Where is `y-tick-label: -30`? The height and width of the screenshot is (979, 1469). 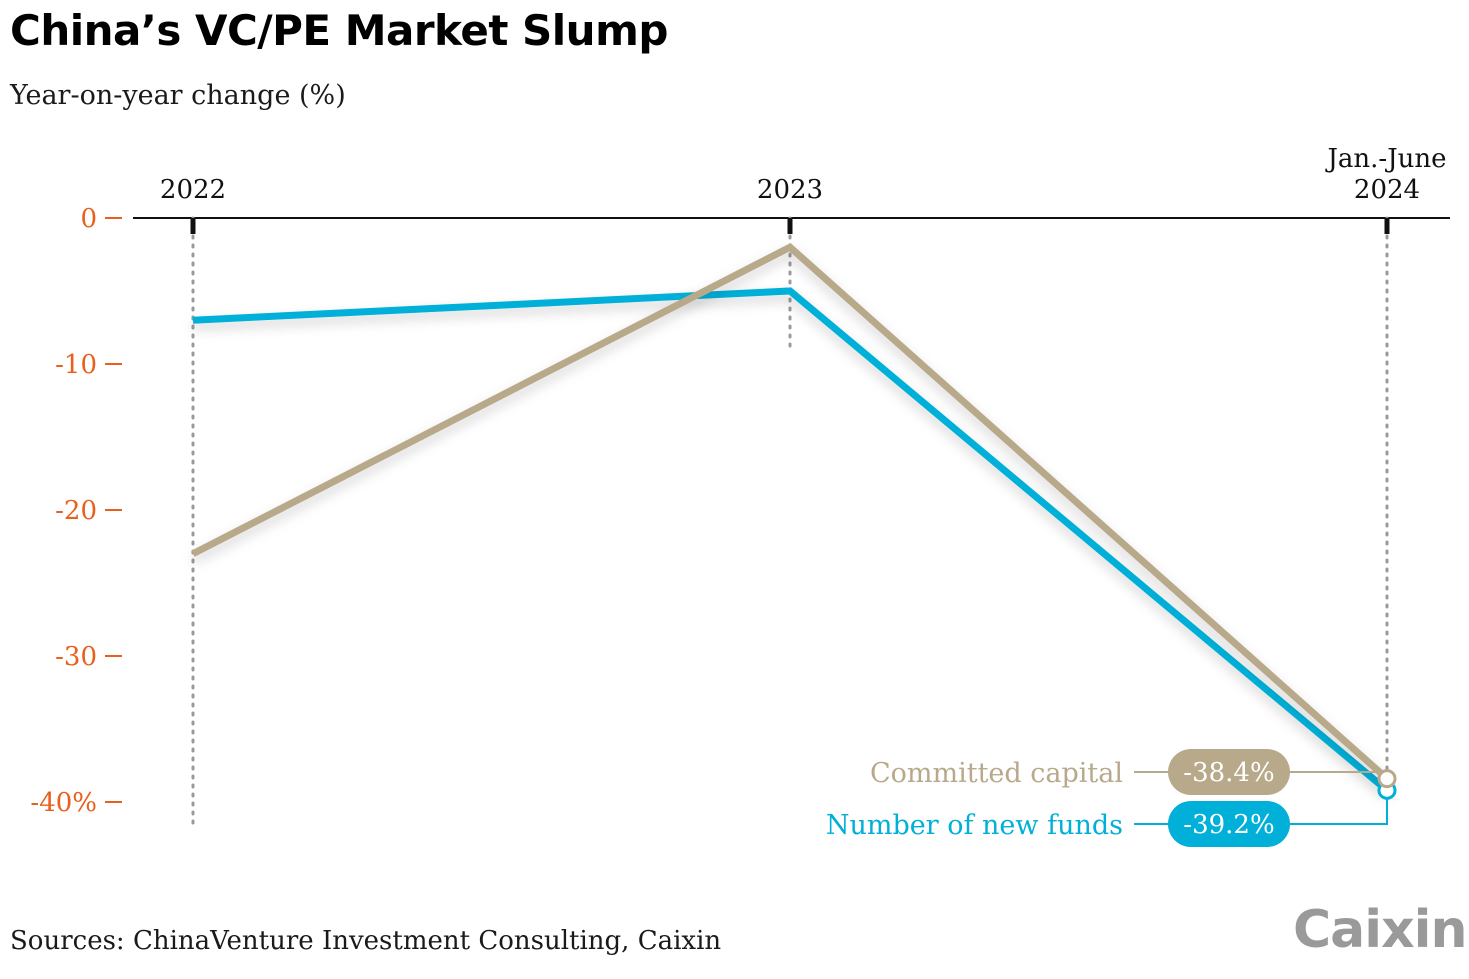
y-tick-label: -30 is located at coordinates (76, 657).